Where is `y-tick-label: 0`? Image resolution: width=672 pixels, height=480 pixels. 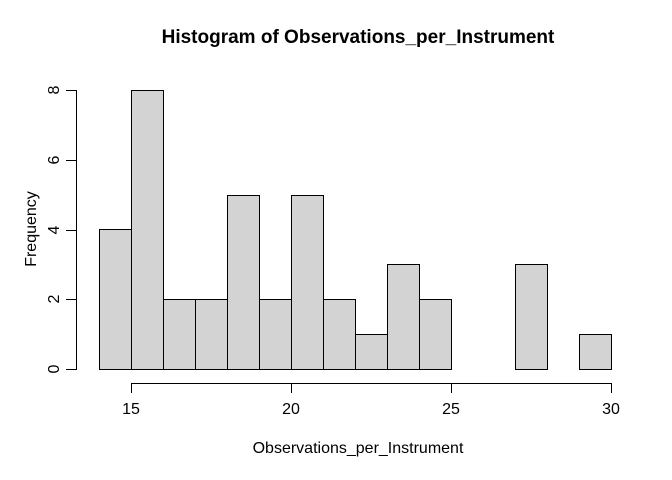 y-tick-label: 0 is located at coordinates (54, 369).